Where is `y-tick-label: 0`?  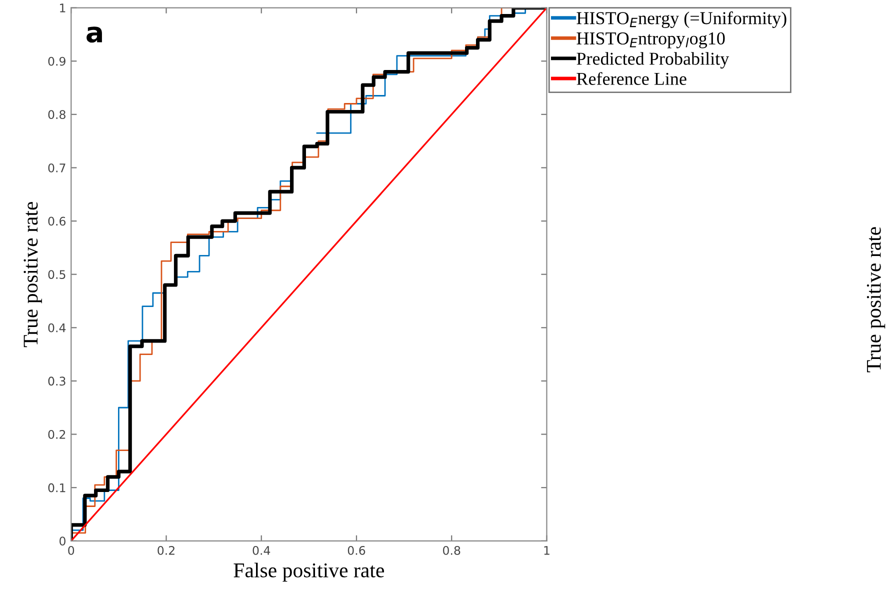
y-tick-label: 0 is located at coordinates (63, 541).